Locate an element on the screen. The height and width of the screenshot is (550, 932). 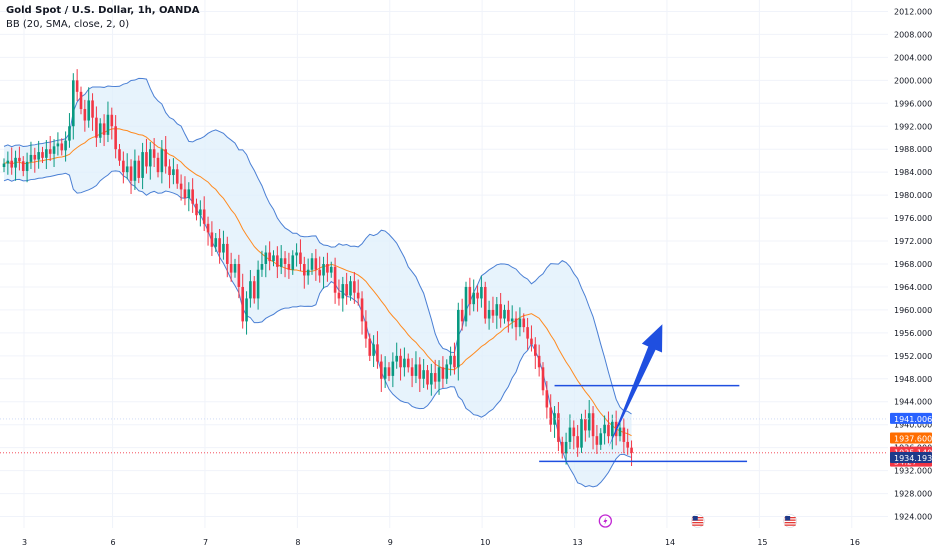
time-axis-label: 9 is located at coordinates (390, 542).